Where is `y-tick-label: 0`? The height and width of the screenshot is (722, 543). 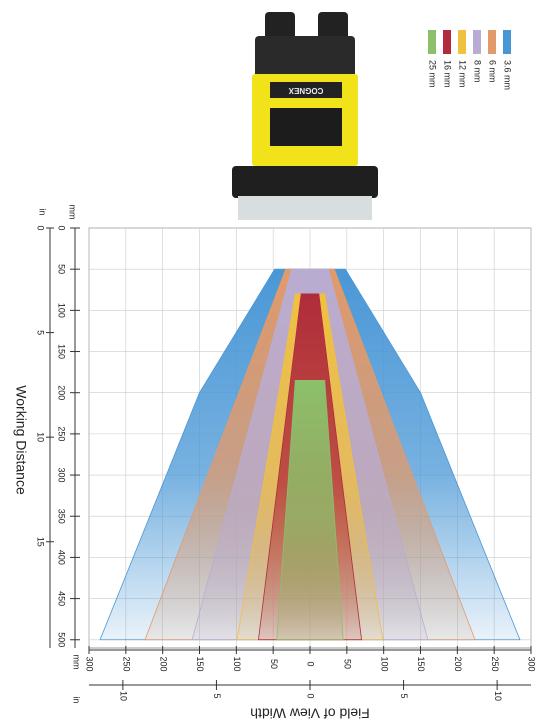 y-tick-label: 0 is located at coordinates (62, 227).